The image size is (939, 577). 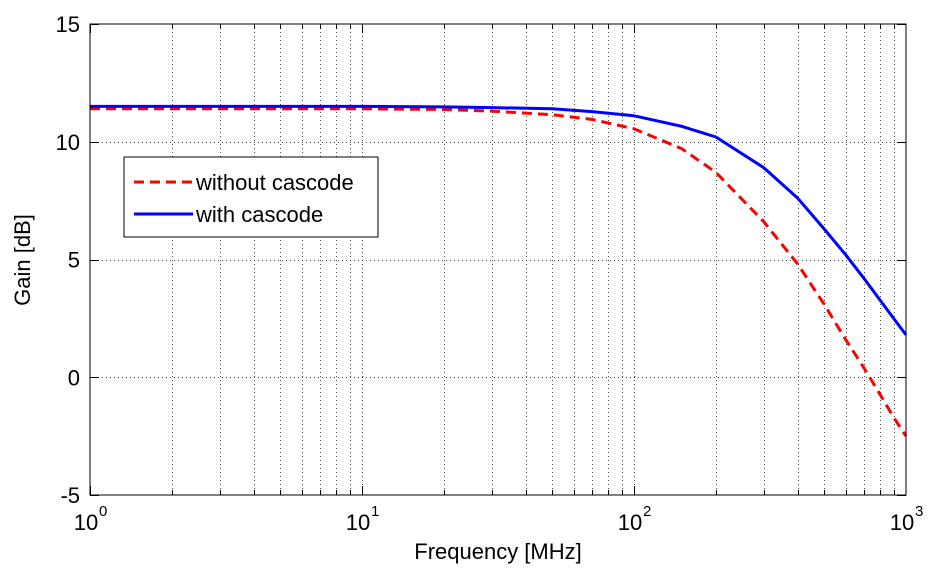 What do you see at coordinates (274, 182) in the screenshot?
I see `legend-label-without-cascode: without cascode` at bounding box center [274, 182].